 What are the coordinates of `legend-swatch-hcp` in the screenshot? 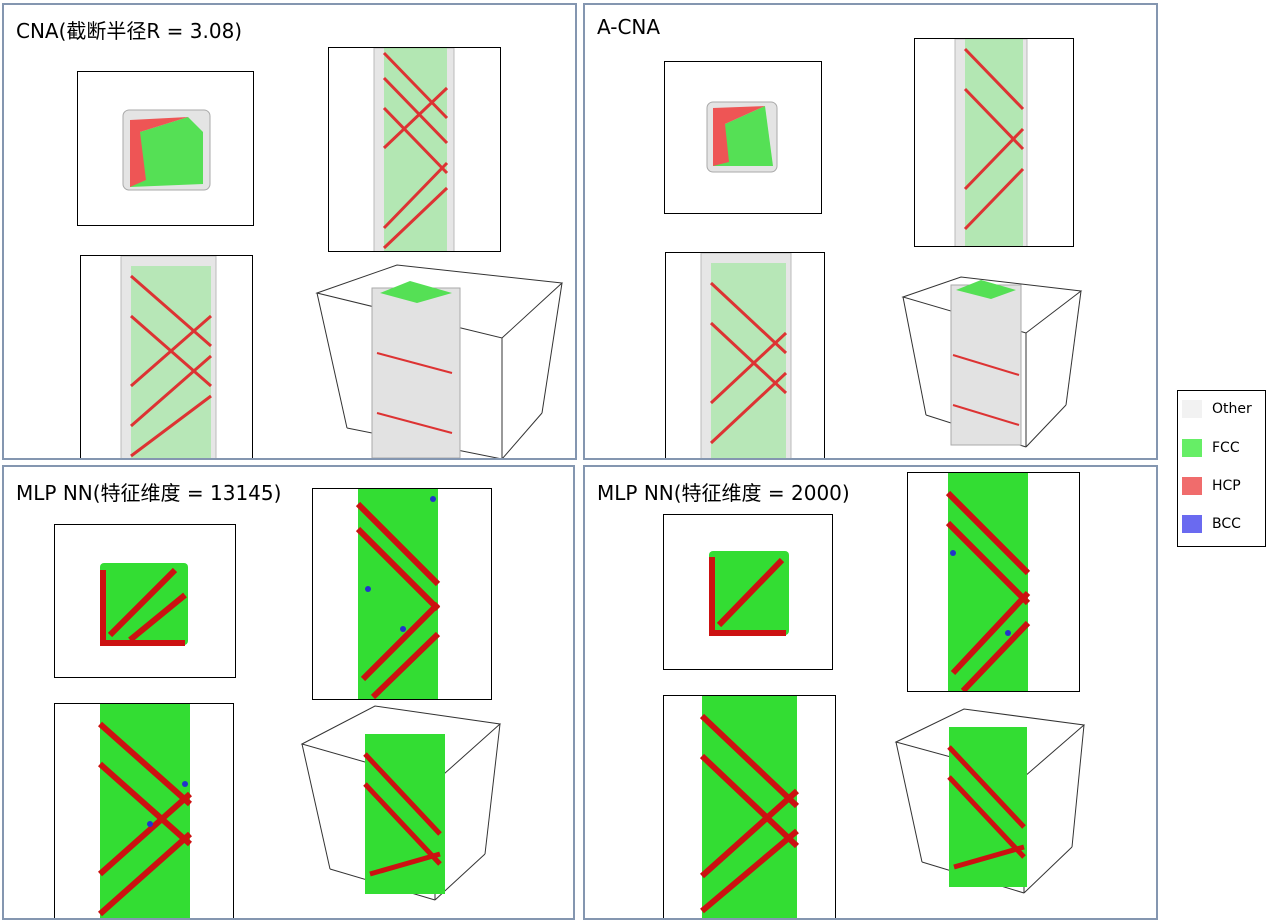 It's located at (1192, 486).